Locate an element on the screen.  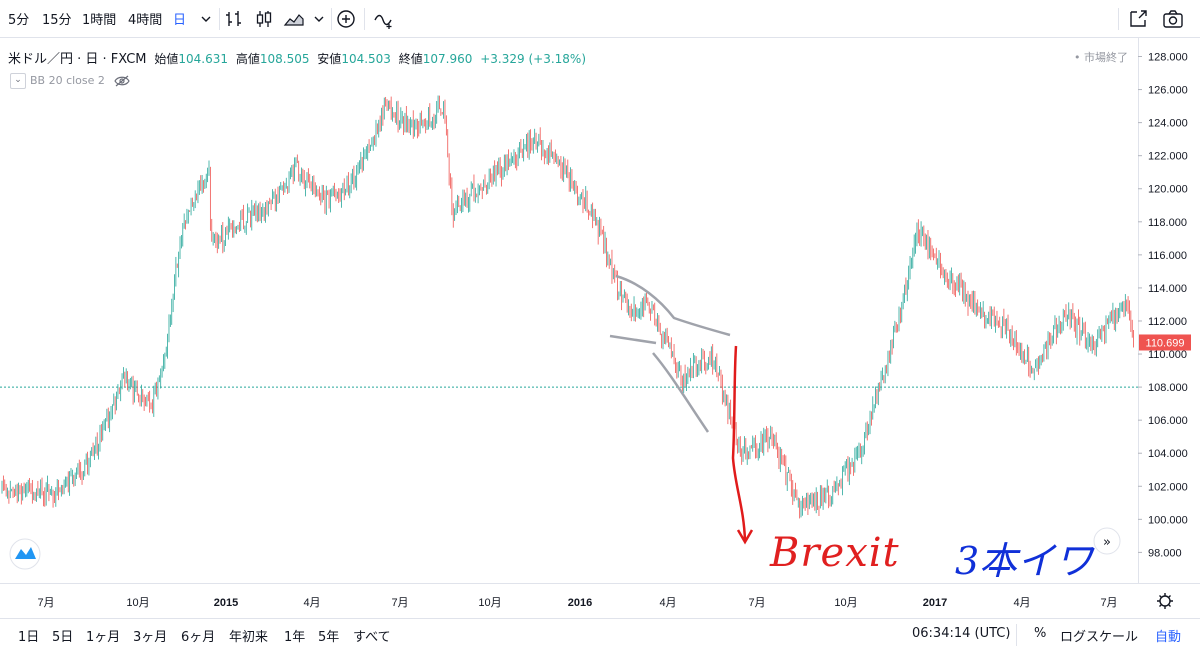
low-label: 安値 is located at coordinates (329, 59).